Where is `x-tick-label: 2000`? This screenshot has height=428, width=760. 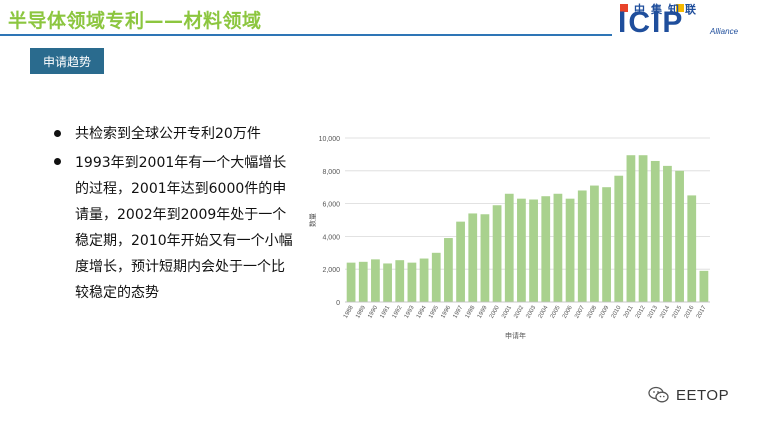
x-tick-label: 2000 is located at coordinates (495, 311).